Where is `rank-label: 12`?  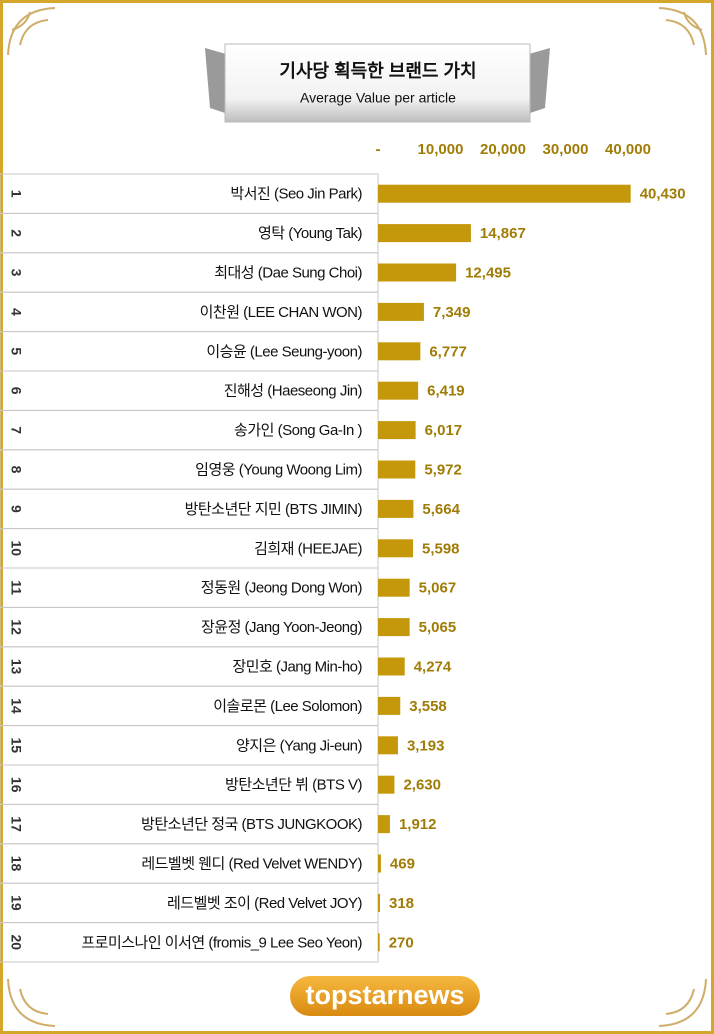 rank-label: 12 is located at coordinates (16, 627).